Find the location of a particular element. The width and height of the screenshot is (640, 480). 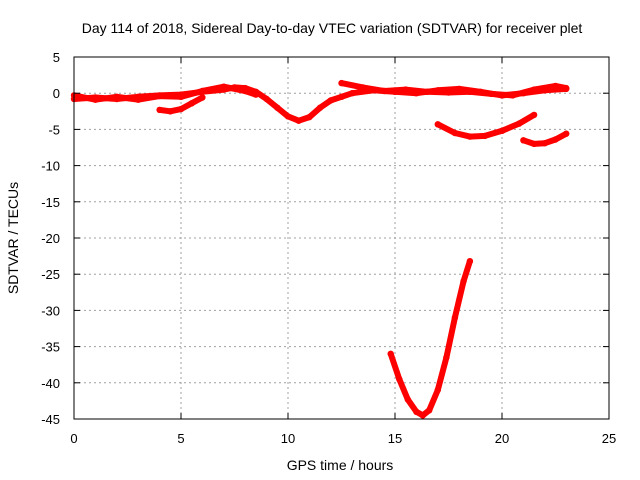

y-tick-label: -25 is located at coordinates (50, 274).